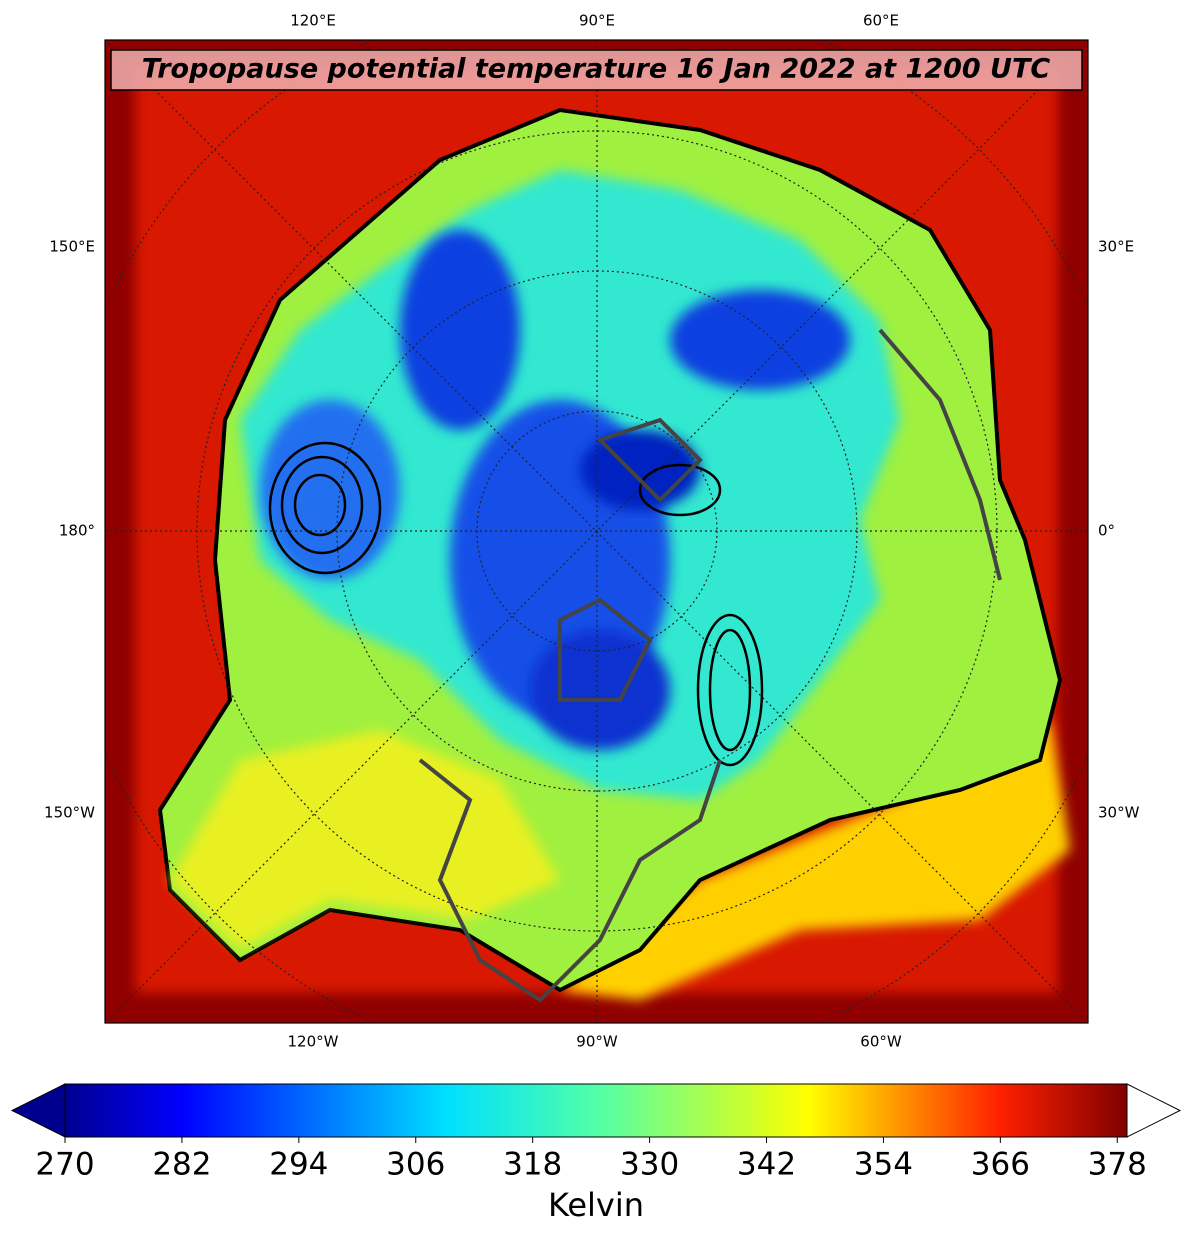 This screenshot has height=1242, width=1192. Describe the element at coordinates (532, 1165) in the screenshot. I see `colorbar-tick-label: 318` at that location.